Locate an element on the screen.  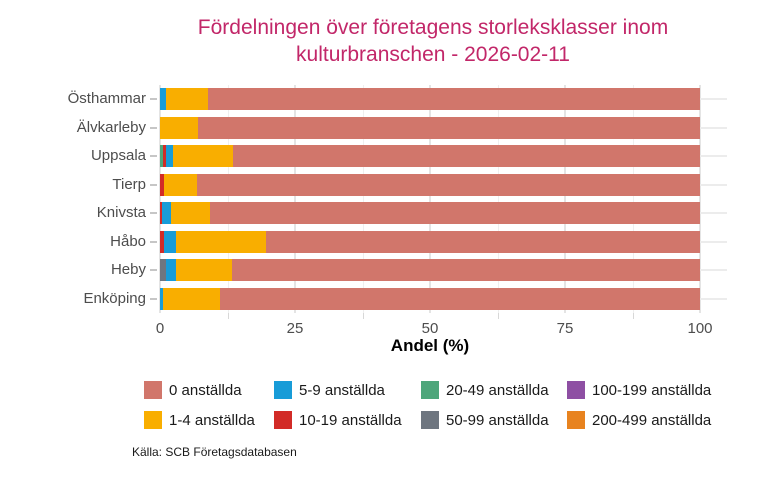
y-axis-label: Håbo is located at coordinates (128, 241).